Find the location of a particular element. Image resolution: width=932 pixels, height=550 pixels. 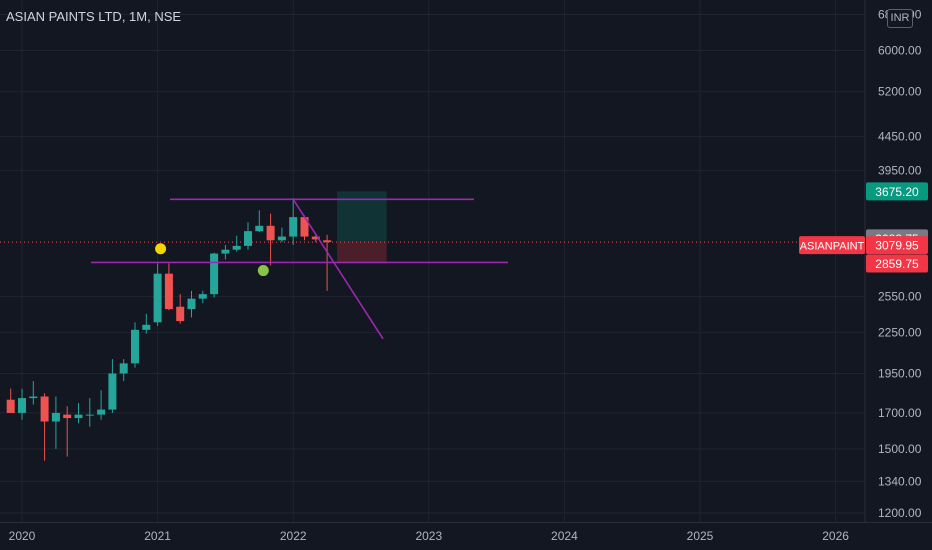

price-tag-stop: 2859.75 is located at coordinates (897, 263).